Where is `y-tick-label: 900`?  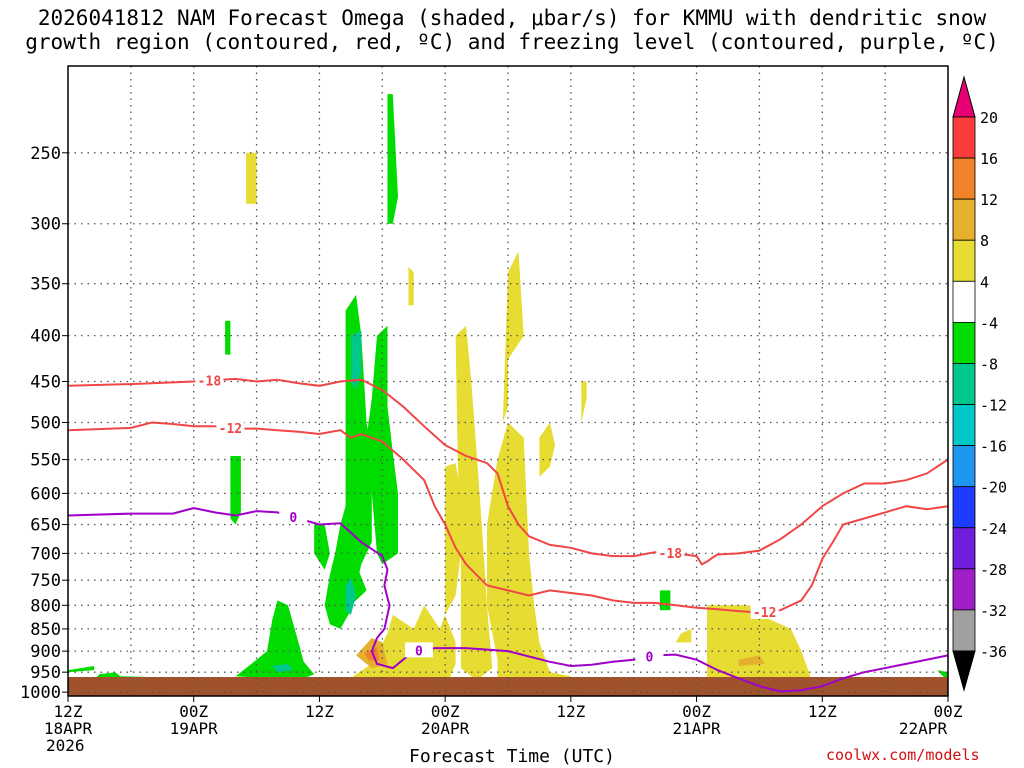 y-tick-label: 900 is located at coordinates (45, 652).